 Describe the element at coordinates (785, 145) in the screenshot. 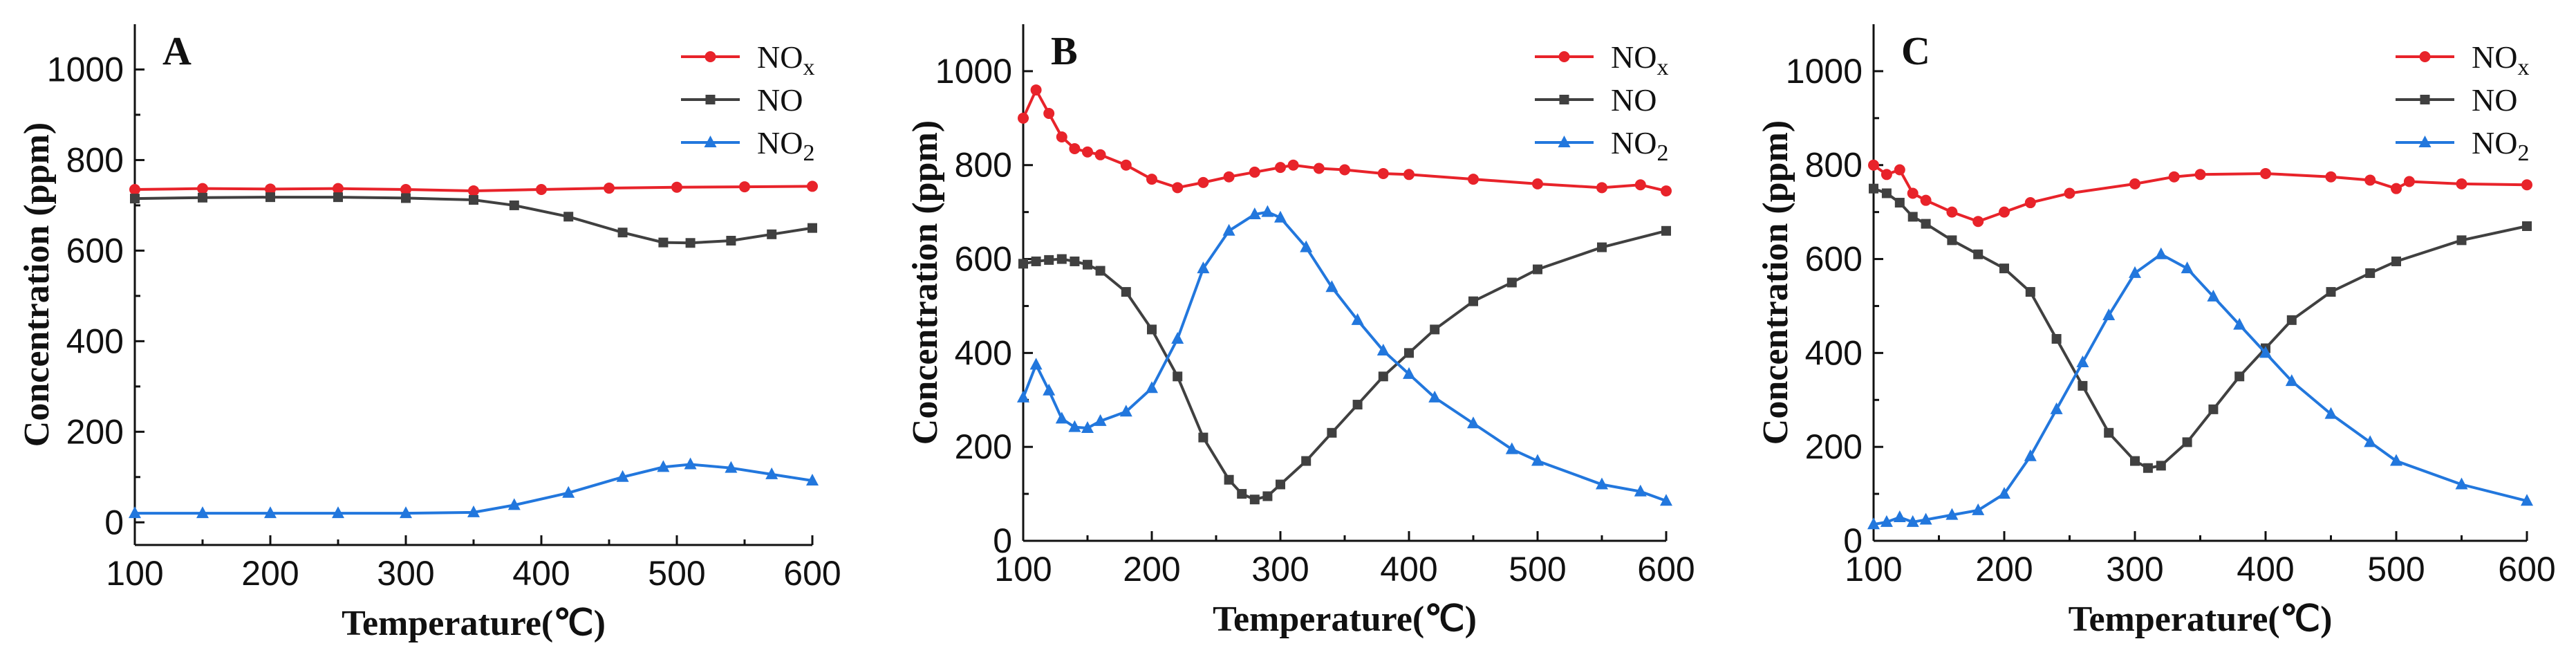

I see `panel-a-legend-label-no2: NO2` at that location.